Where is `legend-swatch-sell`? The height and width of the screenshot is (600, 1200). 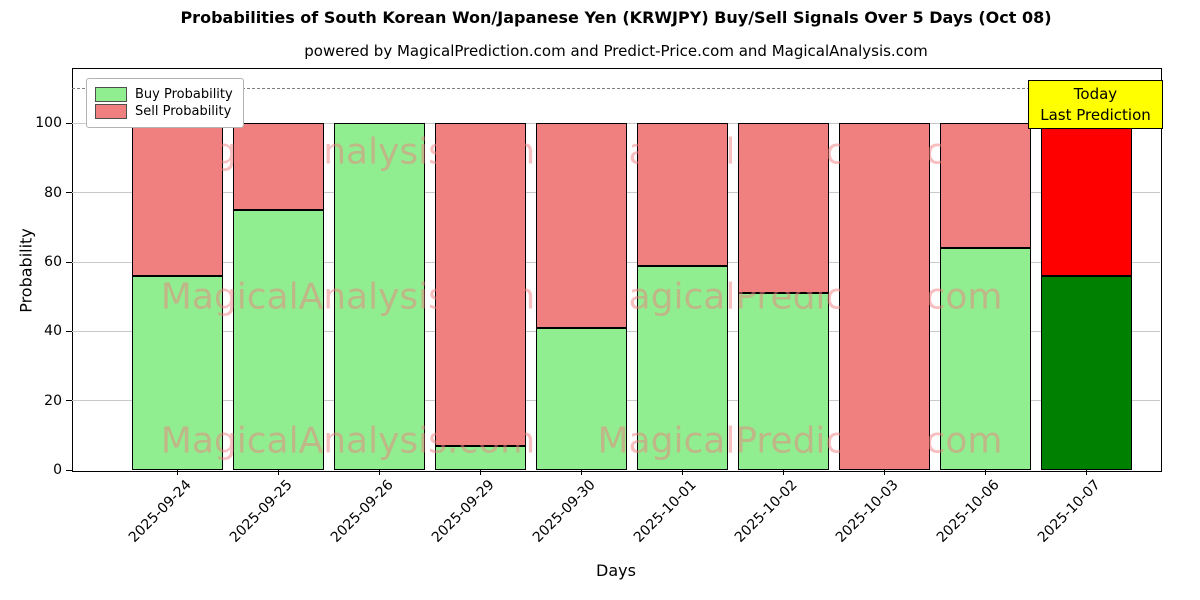 legend-swatch-sell is located at coordinates (111, 111).